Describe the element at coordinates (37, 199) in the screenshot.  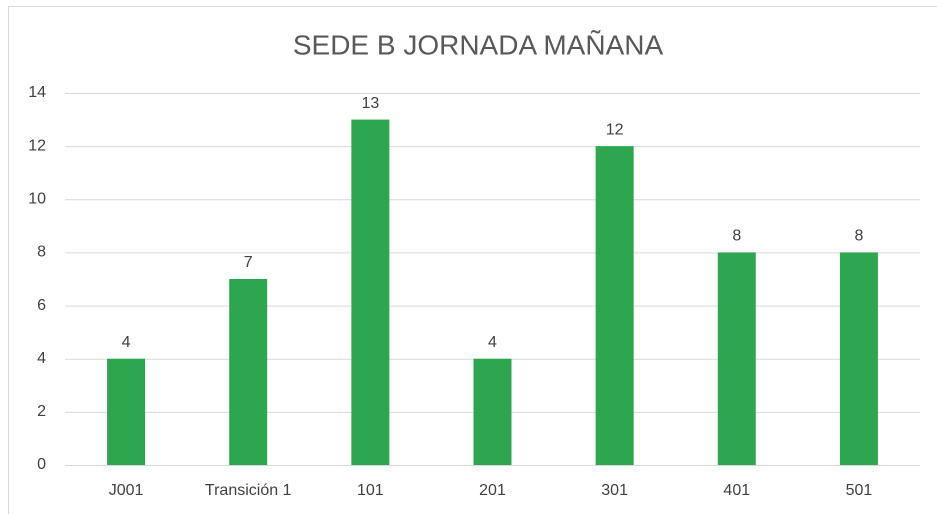
I see `y-tick-label: 10` at that location.